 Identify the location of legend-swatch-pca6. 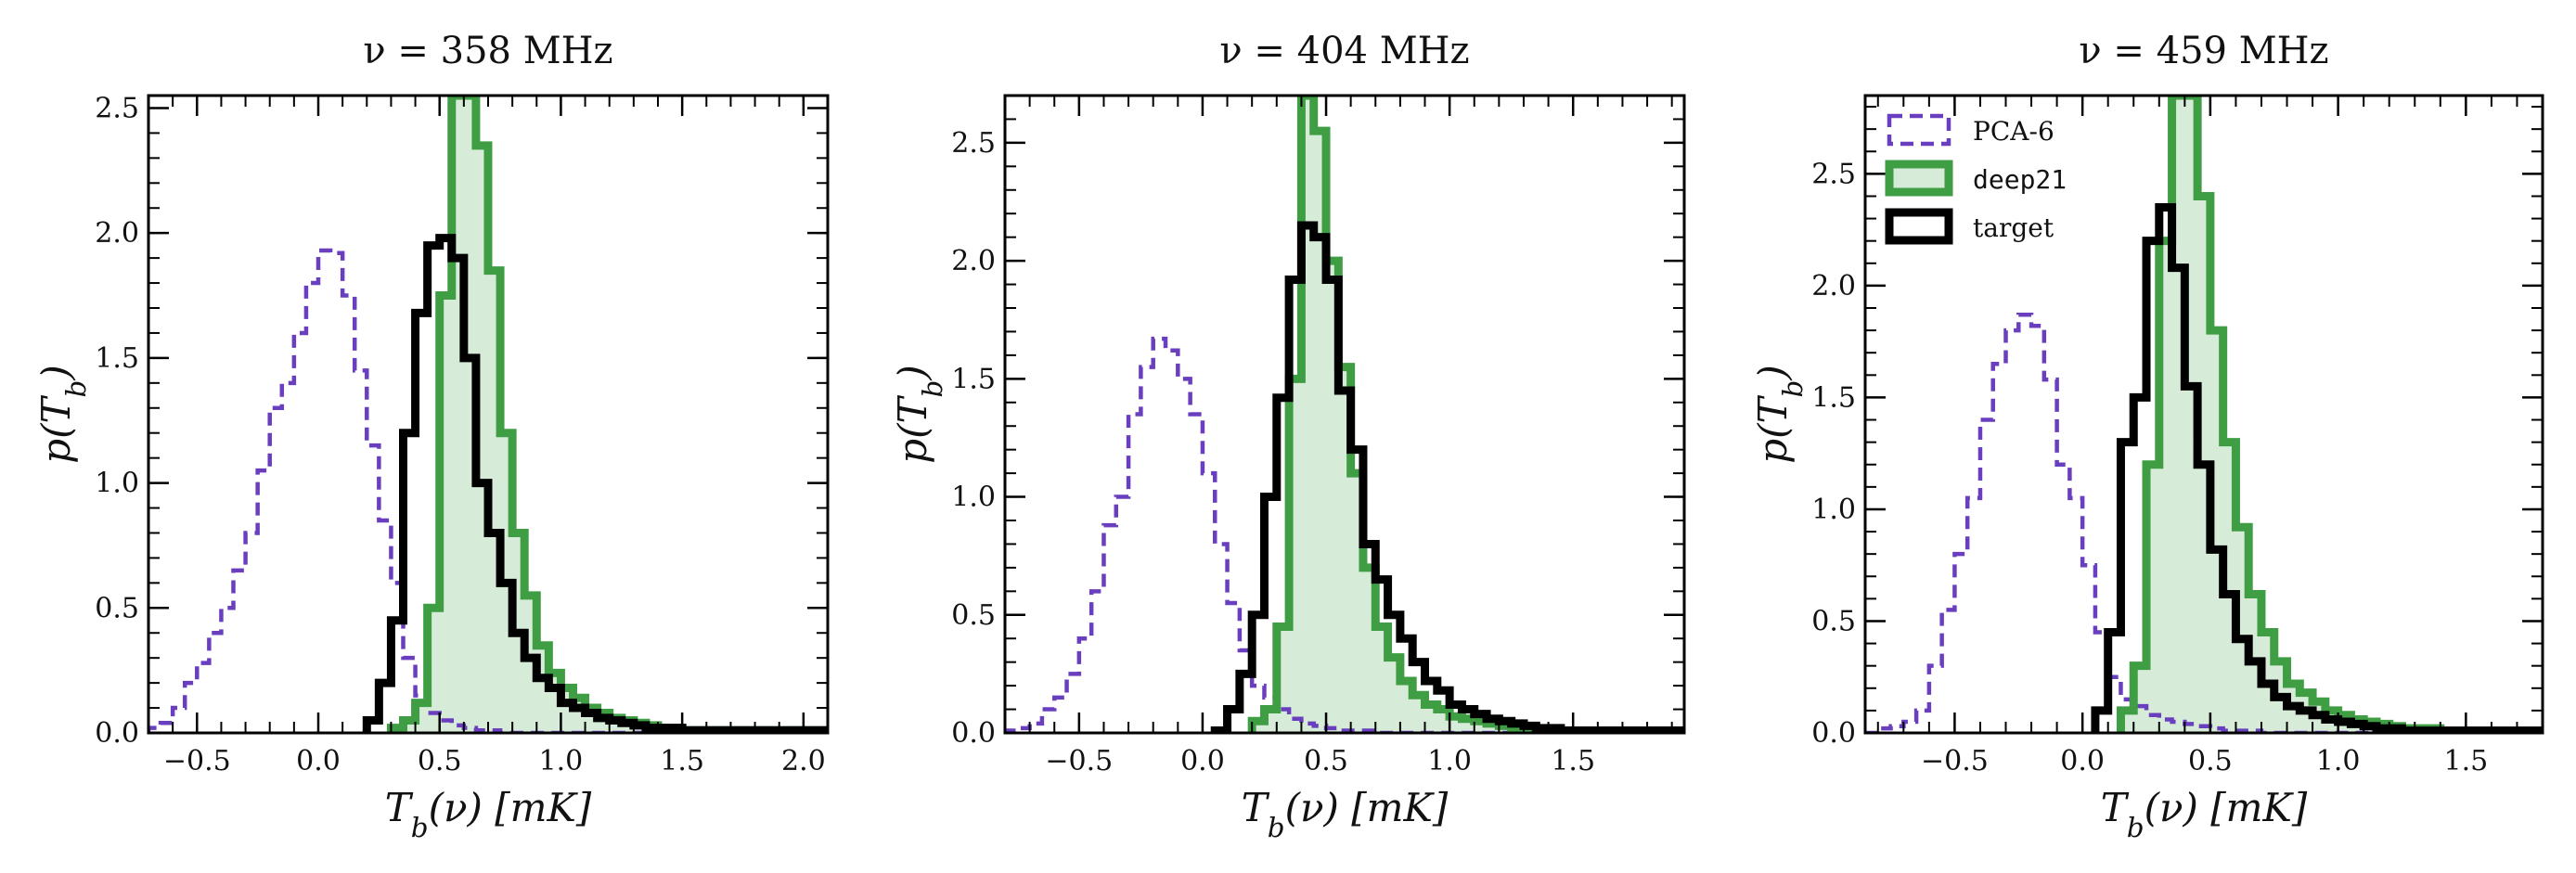
(1919, 130).